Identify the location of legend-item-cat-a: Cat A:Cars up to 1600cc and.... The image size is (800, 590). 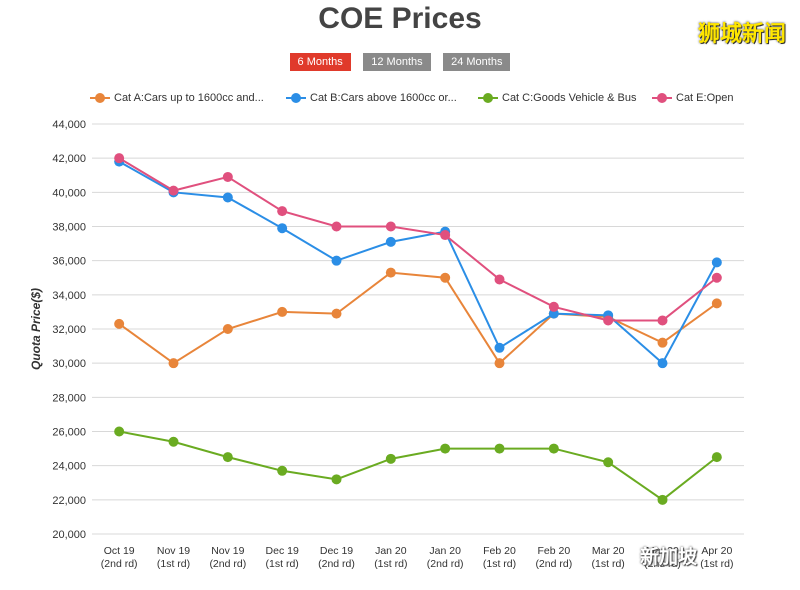
(177, 98).